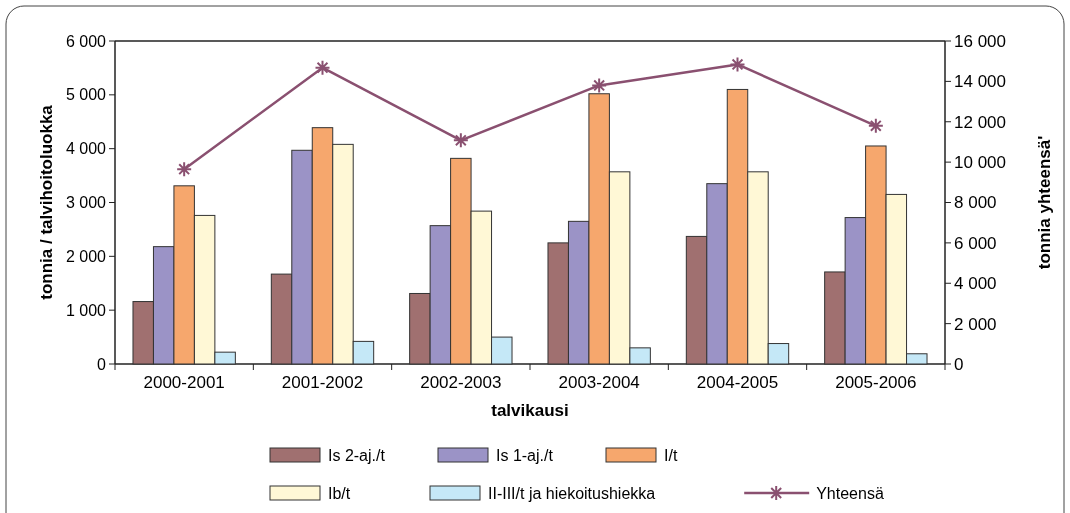 Image resolution: width=1070 pixels, height=513 pixels. What do you see at coordinates (980, 82) in the screenshot?
I see `y2-tick-label: 14 000` at bounding box center [980, 82].